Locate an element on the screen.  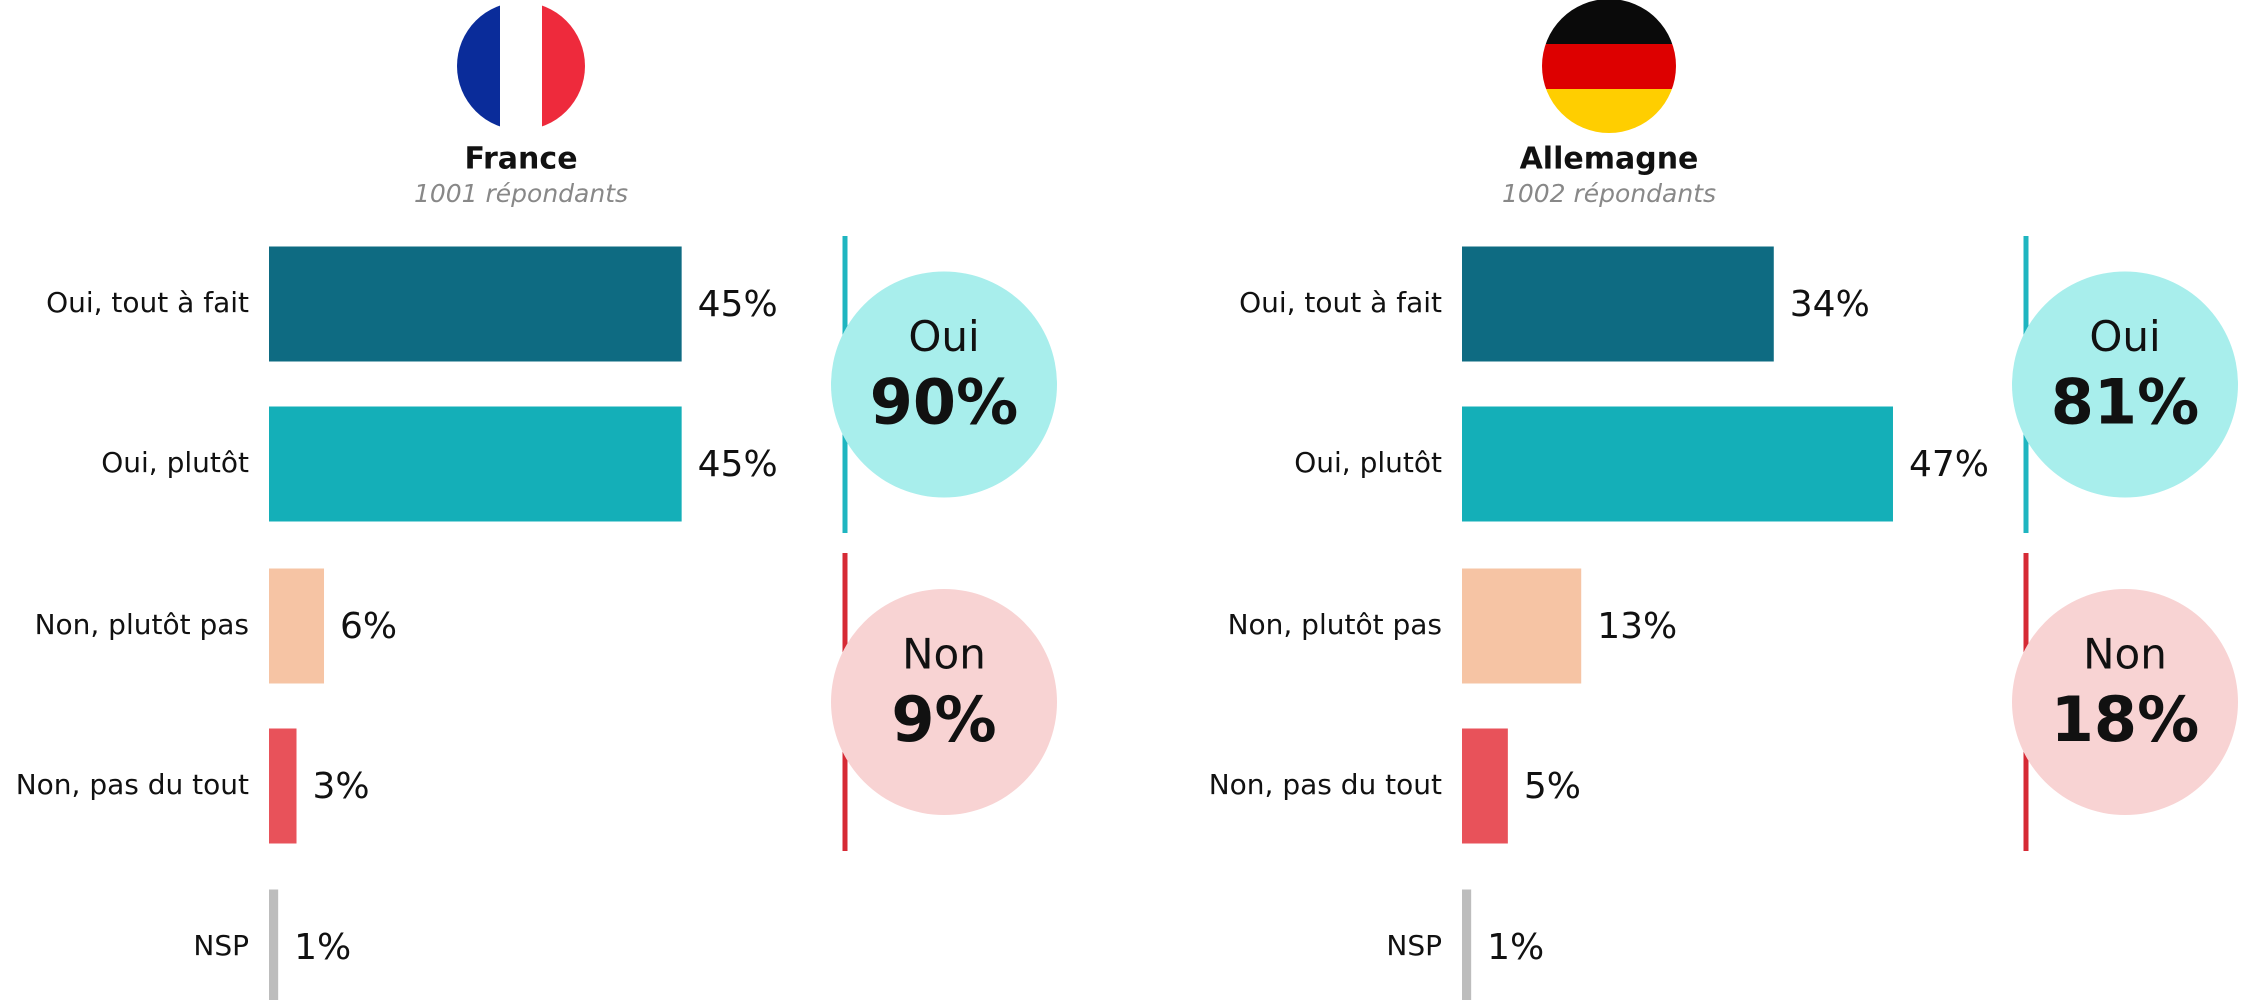
summary-value: 9% is located at coordinates (943, 719).